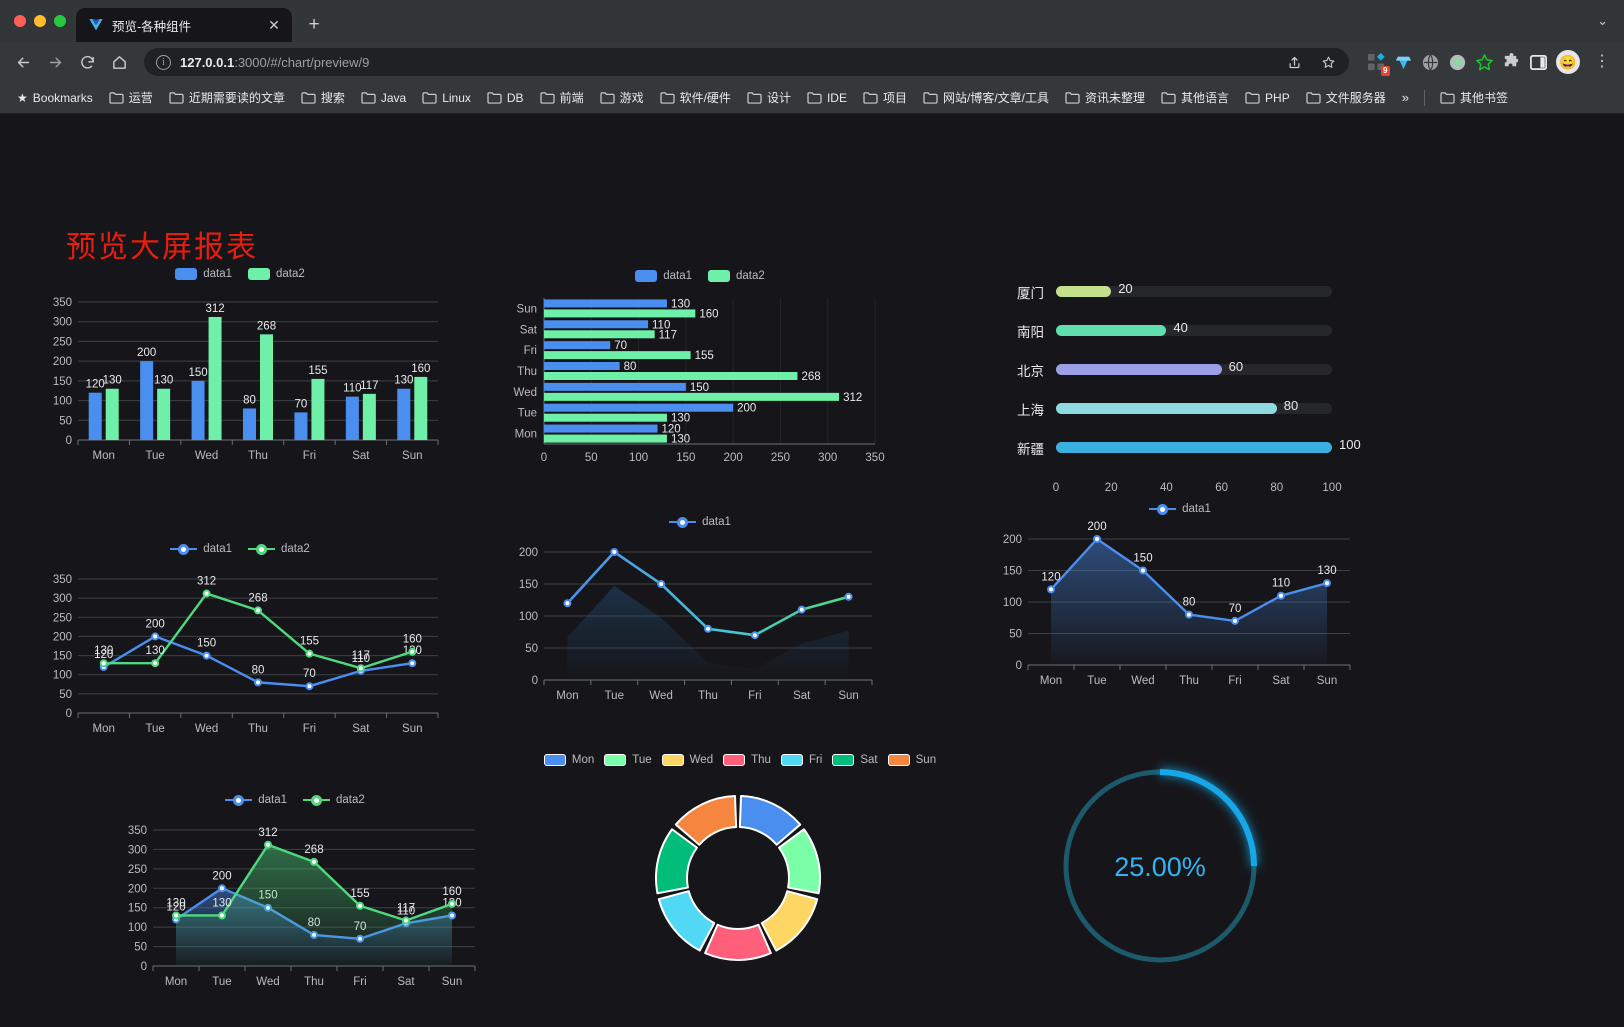  Describe the element at coordinates (701, 760) in the screenshot. I see `legend-label: Wed` at that location.